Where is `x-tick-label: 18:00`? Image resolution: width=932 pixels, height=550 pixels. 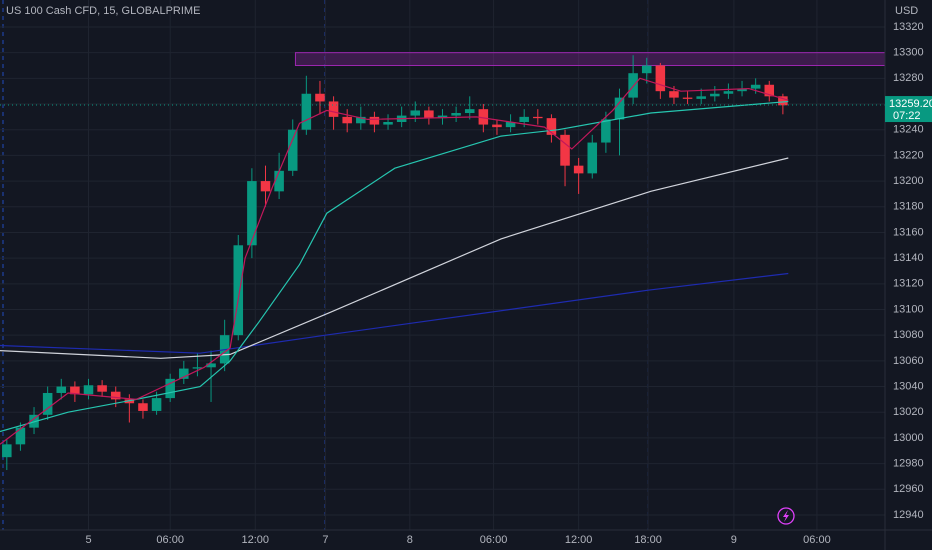 x-tick-label: 18:00 is located at coordinates (648, 540).